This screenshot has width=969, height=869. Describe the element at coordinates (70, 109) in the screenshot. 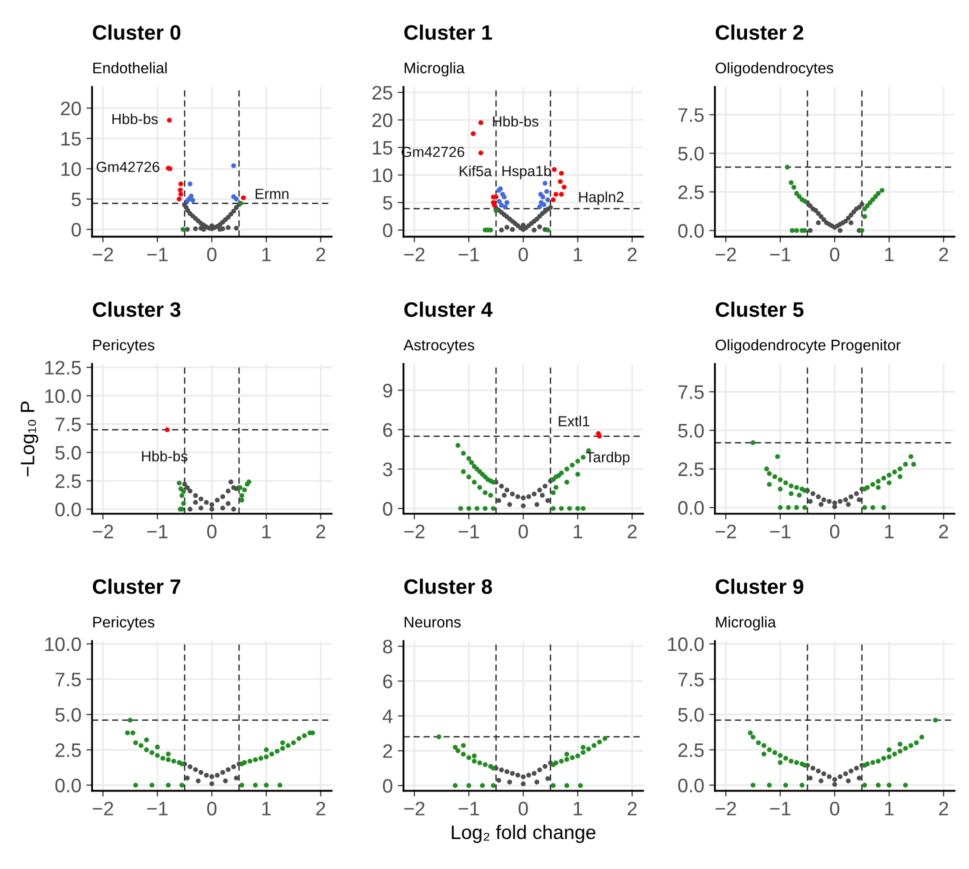

I see `y-tick-label: 20` at that location.